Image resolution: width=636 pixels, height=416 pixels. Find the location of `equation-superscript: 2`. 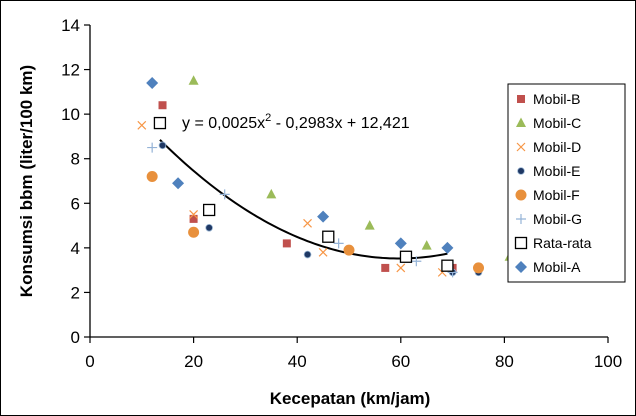

equation-superscript: 2 is located at coordinates (268, 118).